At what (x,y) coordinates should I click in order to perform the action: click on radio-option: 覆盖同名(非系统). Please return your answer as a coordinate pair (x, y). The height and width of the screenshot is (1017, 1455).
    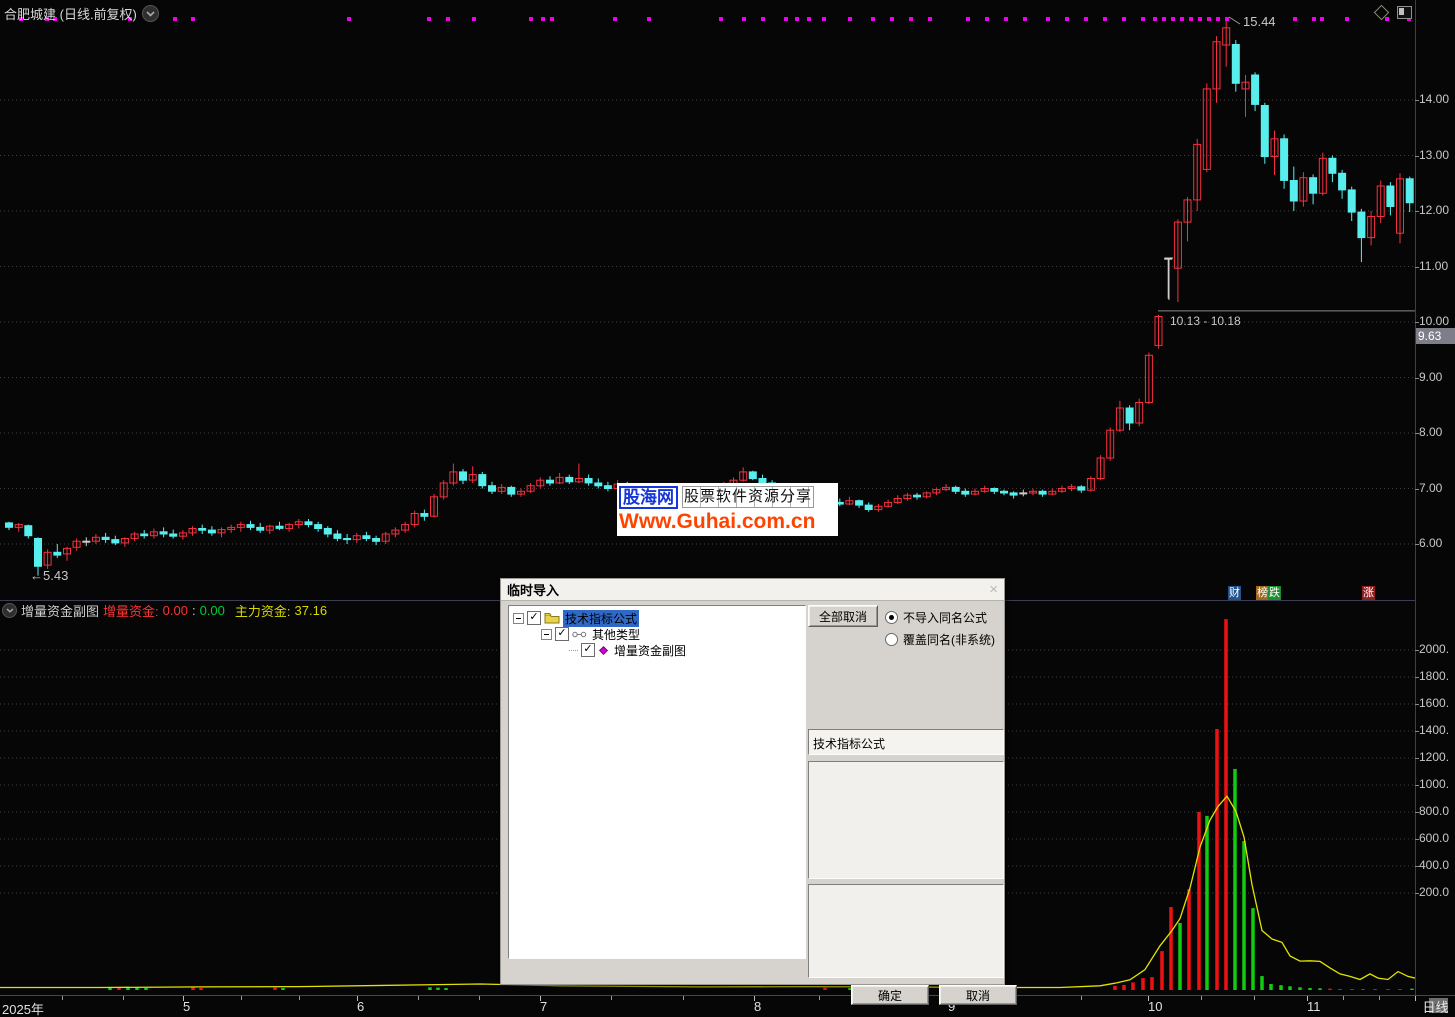
    Looking at the image, I should click on (940, 639).